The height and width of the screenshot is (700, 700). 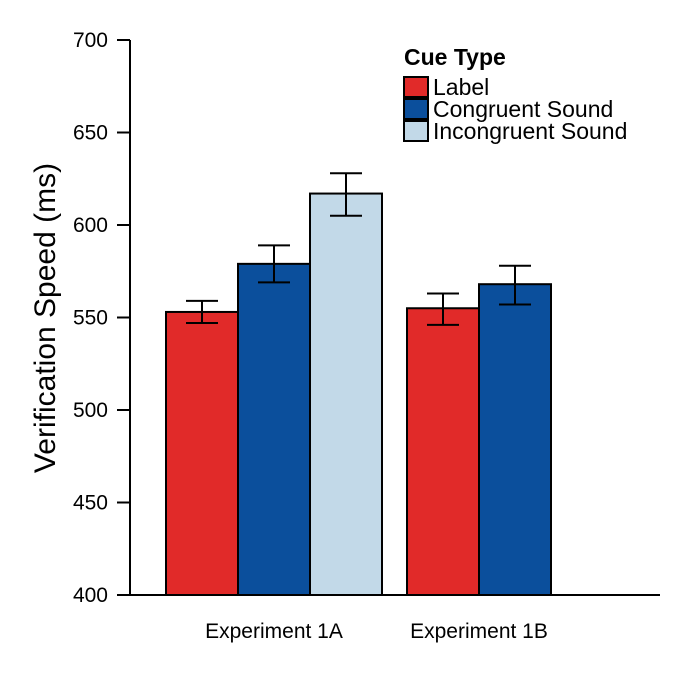 I want to click on y-tick-label: 450, so click(x=90, y=503).